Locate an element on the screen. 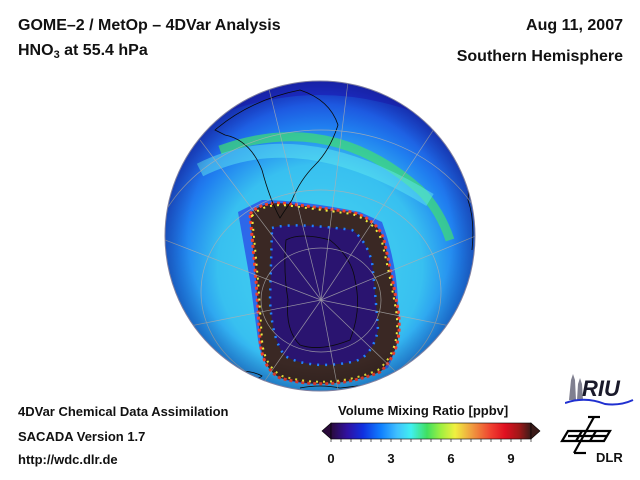  colorbar is located at coordinates (431, 432).